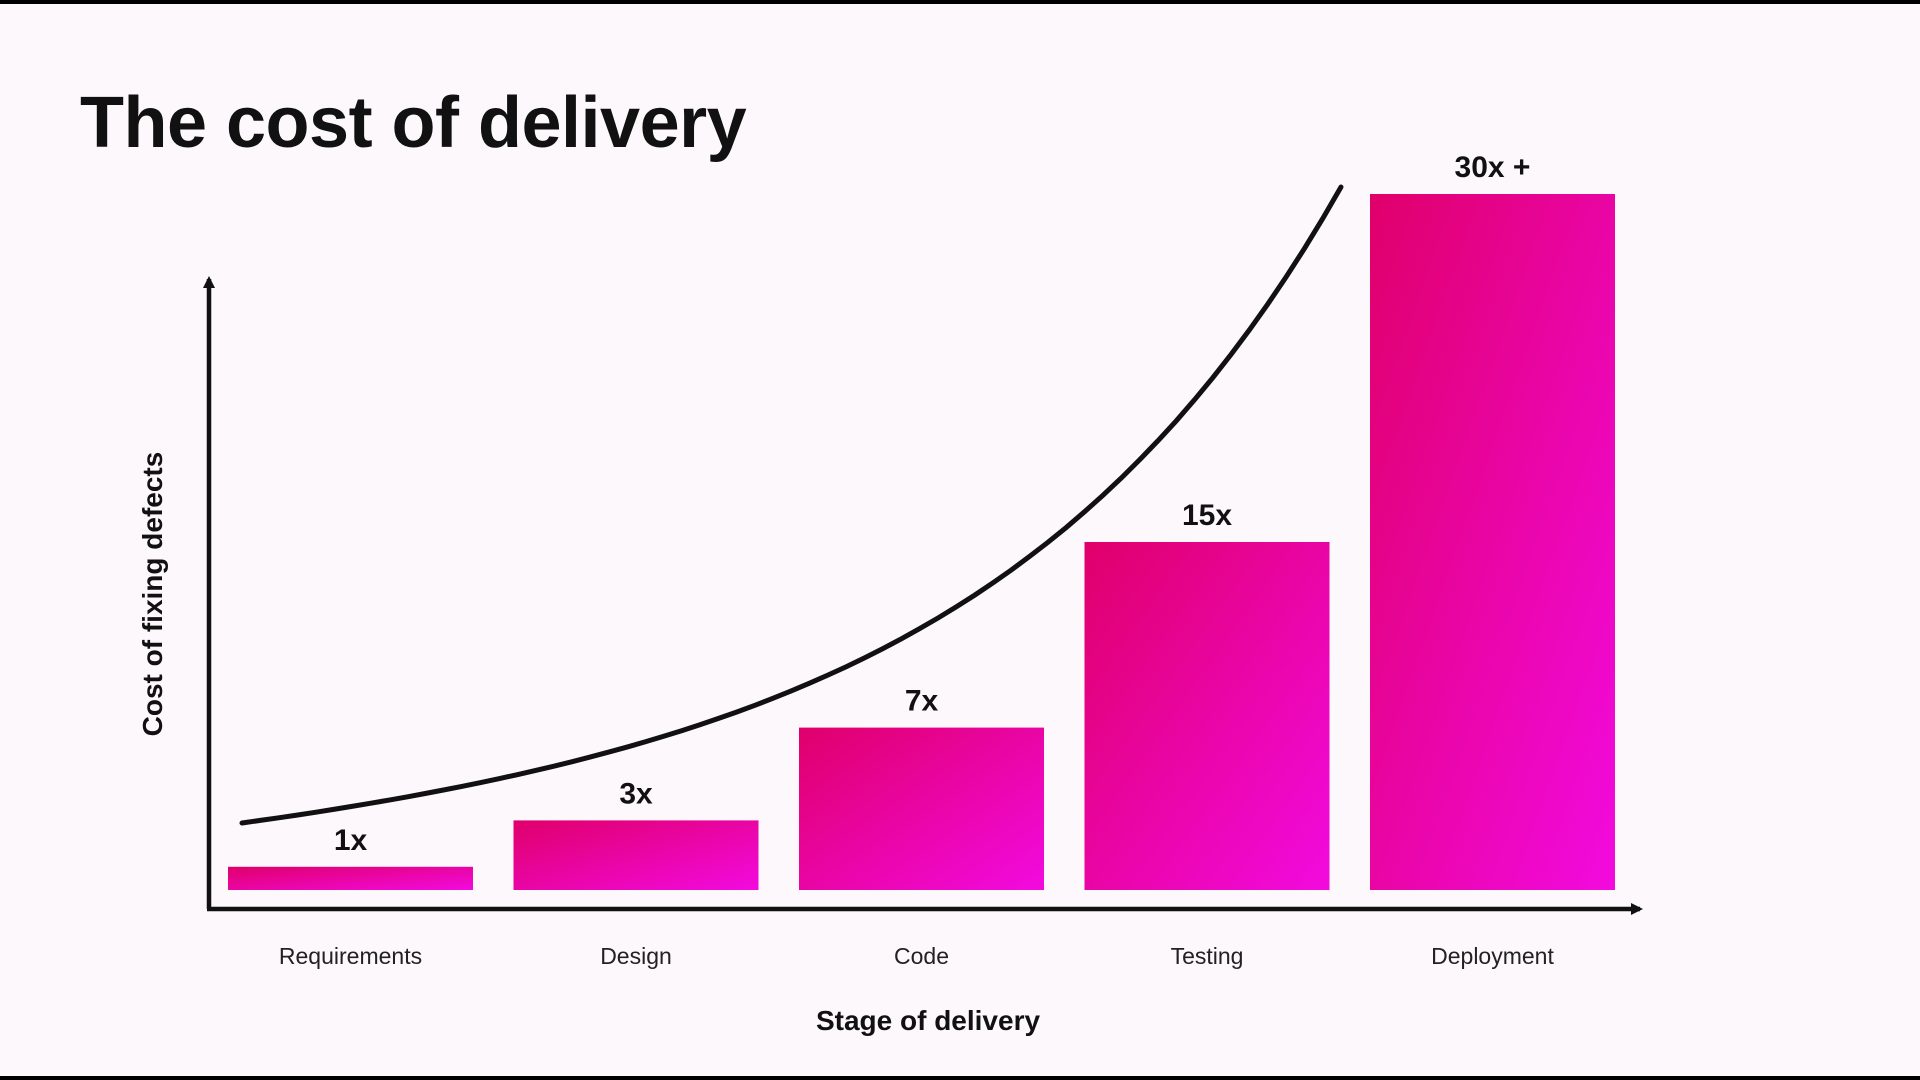 The width and height of the screenshot is (1920, 1080). I want to click on value-label-design: 3x, so click(636, 793).